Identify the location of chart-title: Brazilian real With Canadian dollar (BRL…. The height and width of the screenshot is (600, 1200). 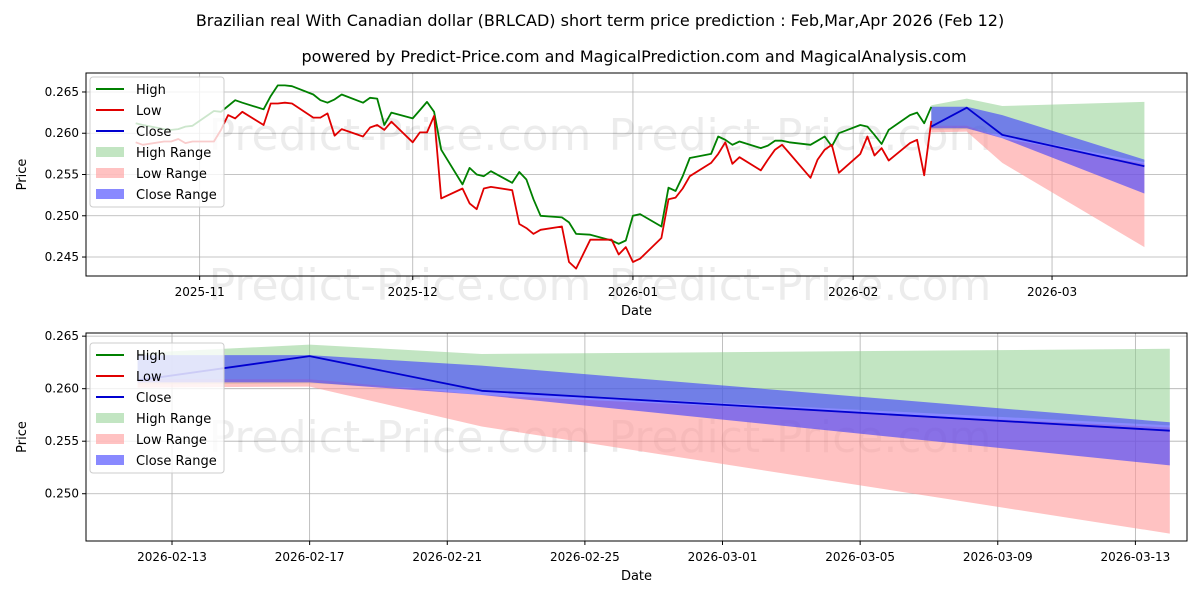
(600, 20).